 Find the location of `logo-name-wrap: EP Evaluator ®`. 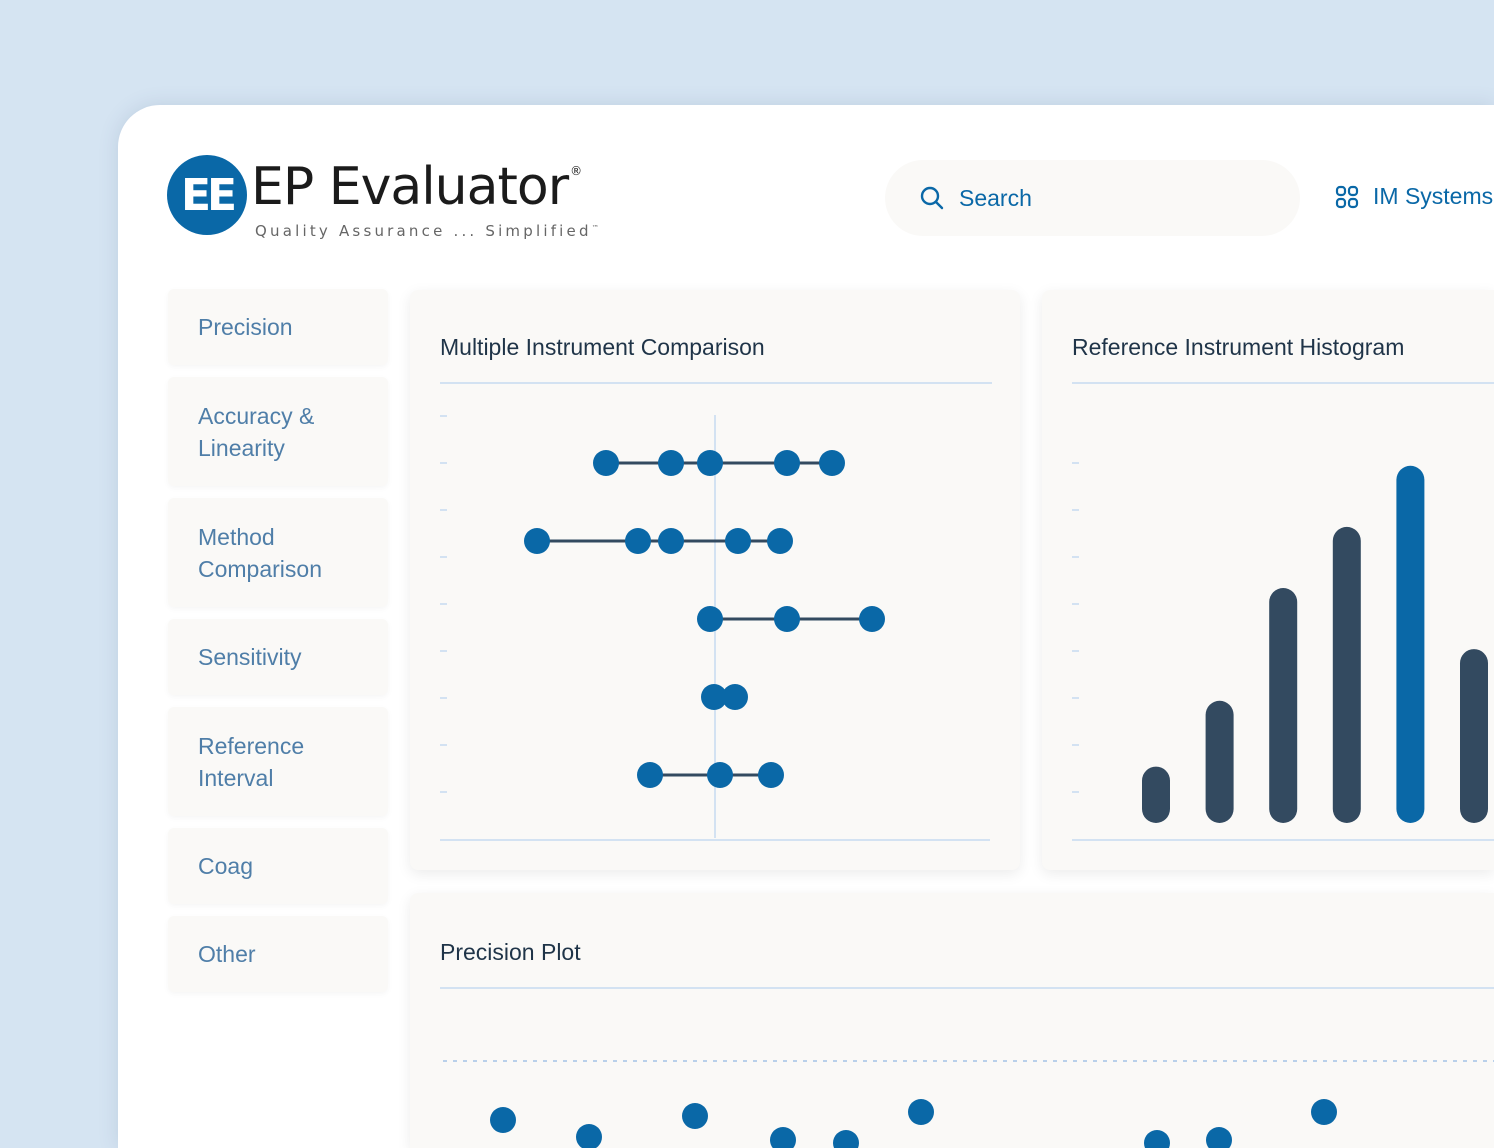

logo-name-wrap: EP Evaluator ® is located at coordinates (416, 187).